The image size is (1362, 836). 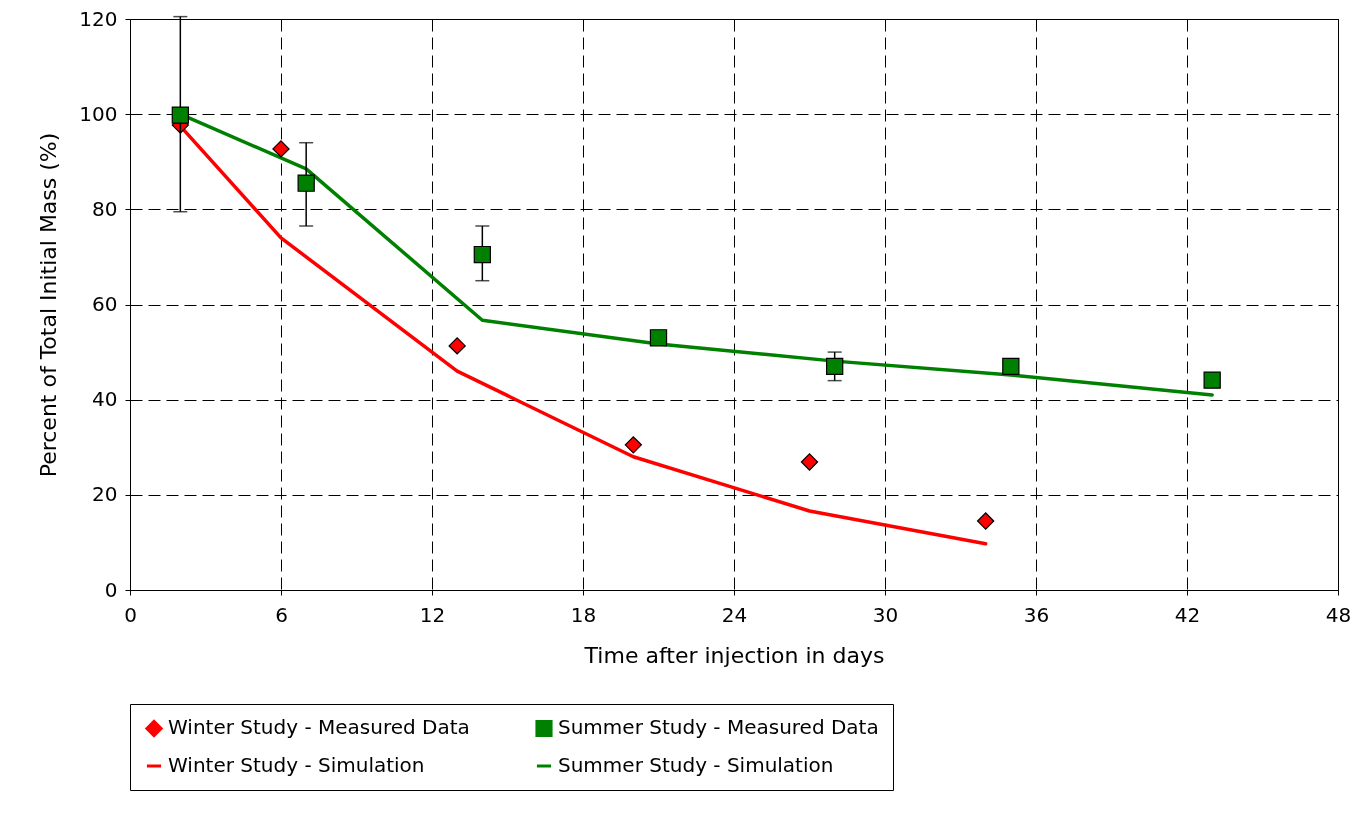 What do you see at coordinates (130, 614) in the screenshot?
I see `x-tick-label: 0` at bounding box center [130, 614].